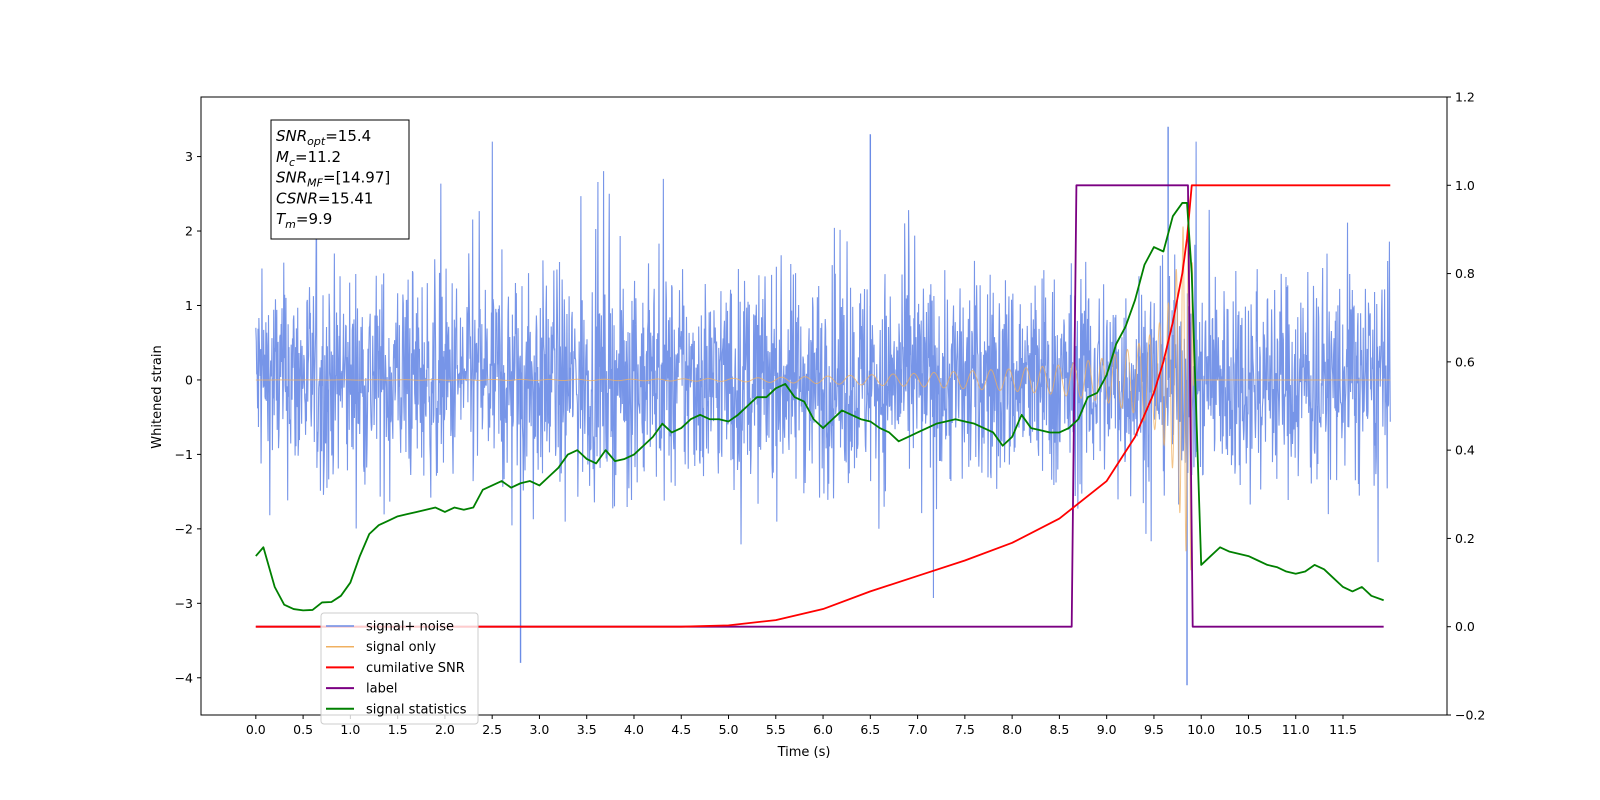  I want to click on y-tick-label: 0, so click(189, 379).